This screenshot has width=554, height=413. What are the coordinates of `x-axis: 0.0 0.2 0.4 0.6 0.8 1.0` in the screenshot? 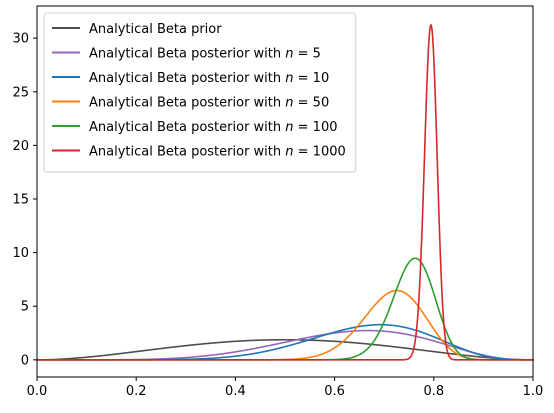 It's located at (285, 388).